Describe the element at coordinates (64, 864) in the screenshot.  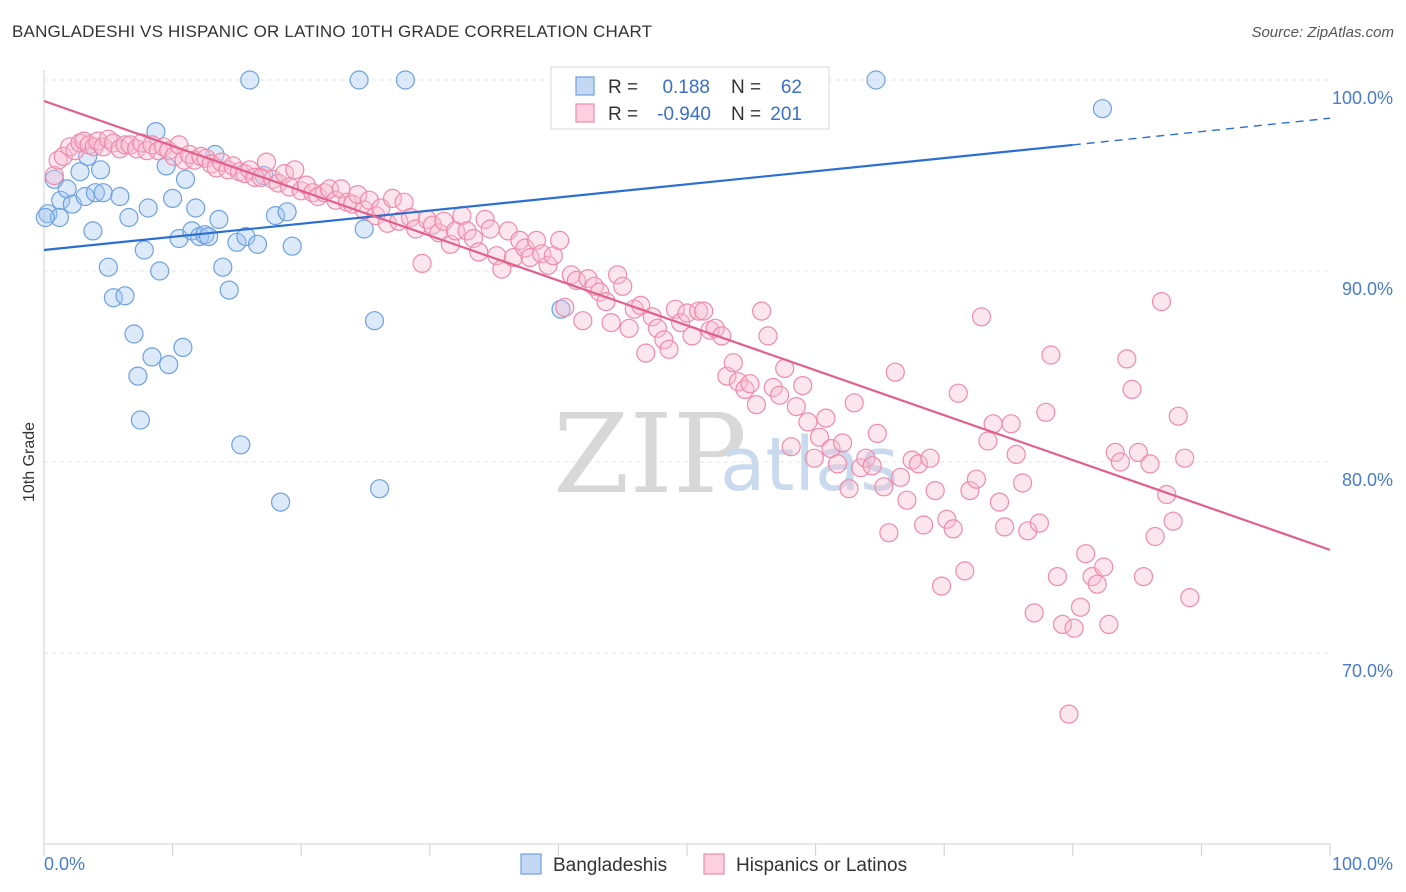
I see `x-tick-label: 0.0%` at that location.